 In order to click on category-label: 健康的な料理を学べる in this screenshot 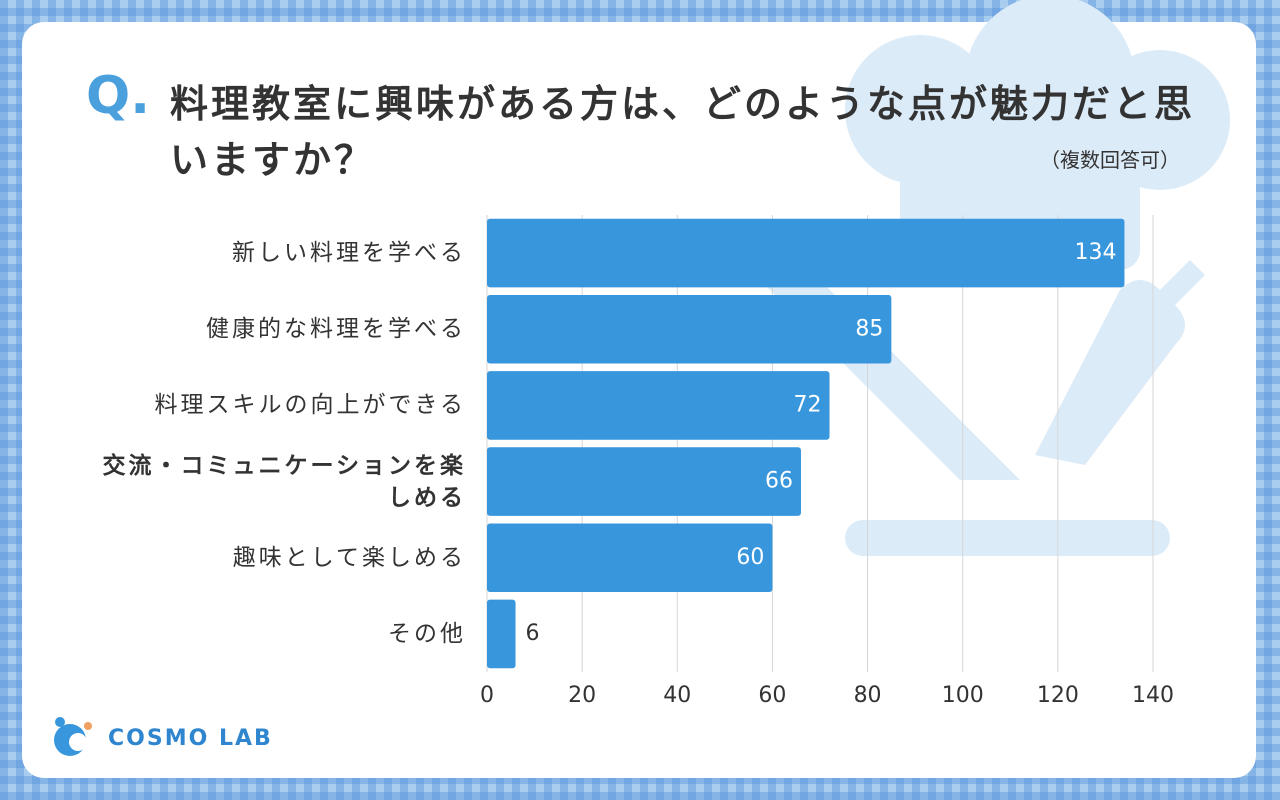, I will do `click(336, 329)`.